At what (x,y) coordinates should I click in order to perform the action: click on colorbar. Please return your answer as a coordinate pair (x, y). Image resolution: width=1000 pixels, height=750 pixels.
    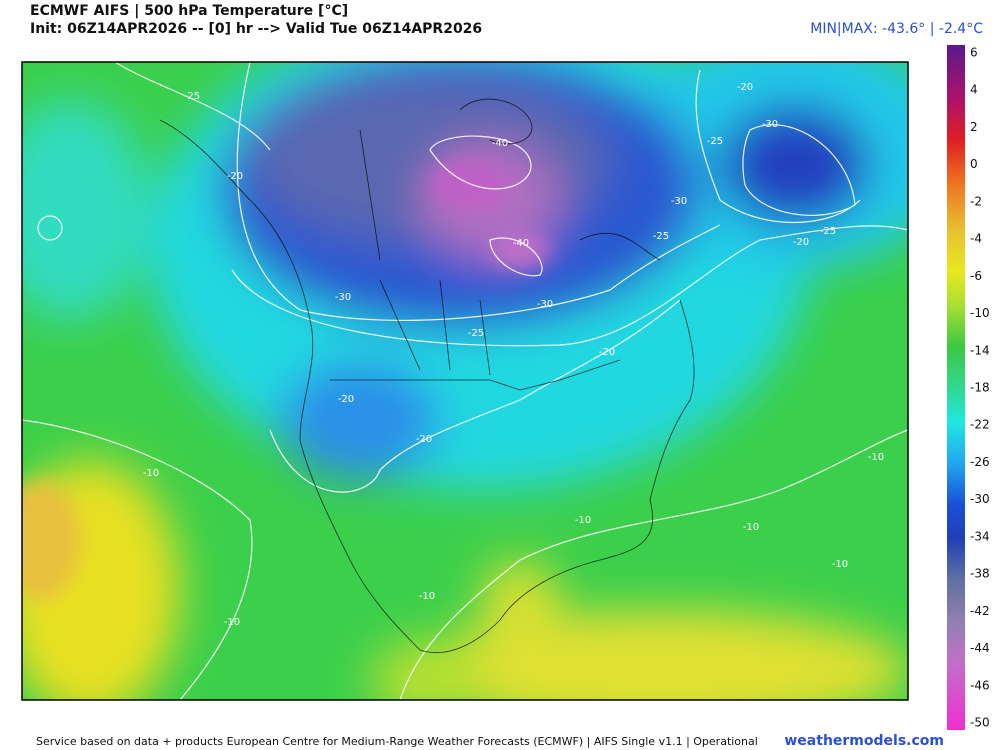
    Looking at the image, I should click on (956, 387).